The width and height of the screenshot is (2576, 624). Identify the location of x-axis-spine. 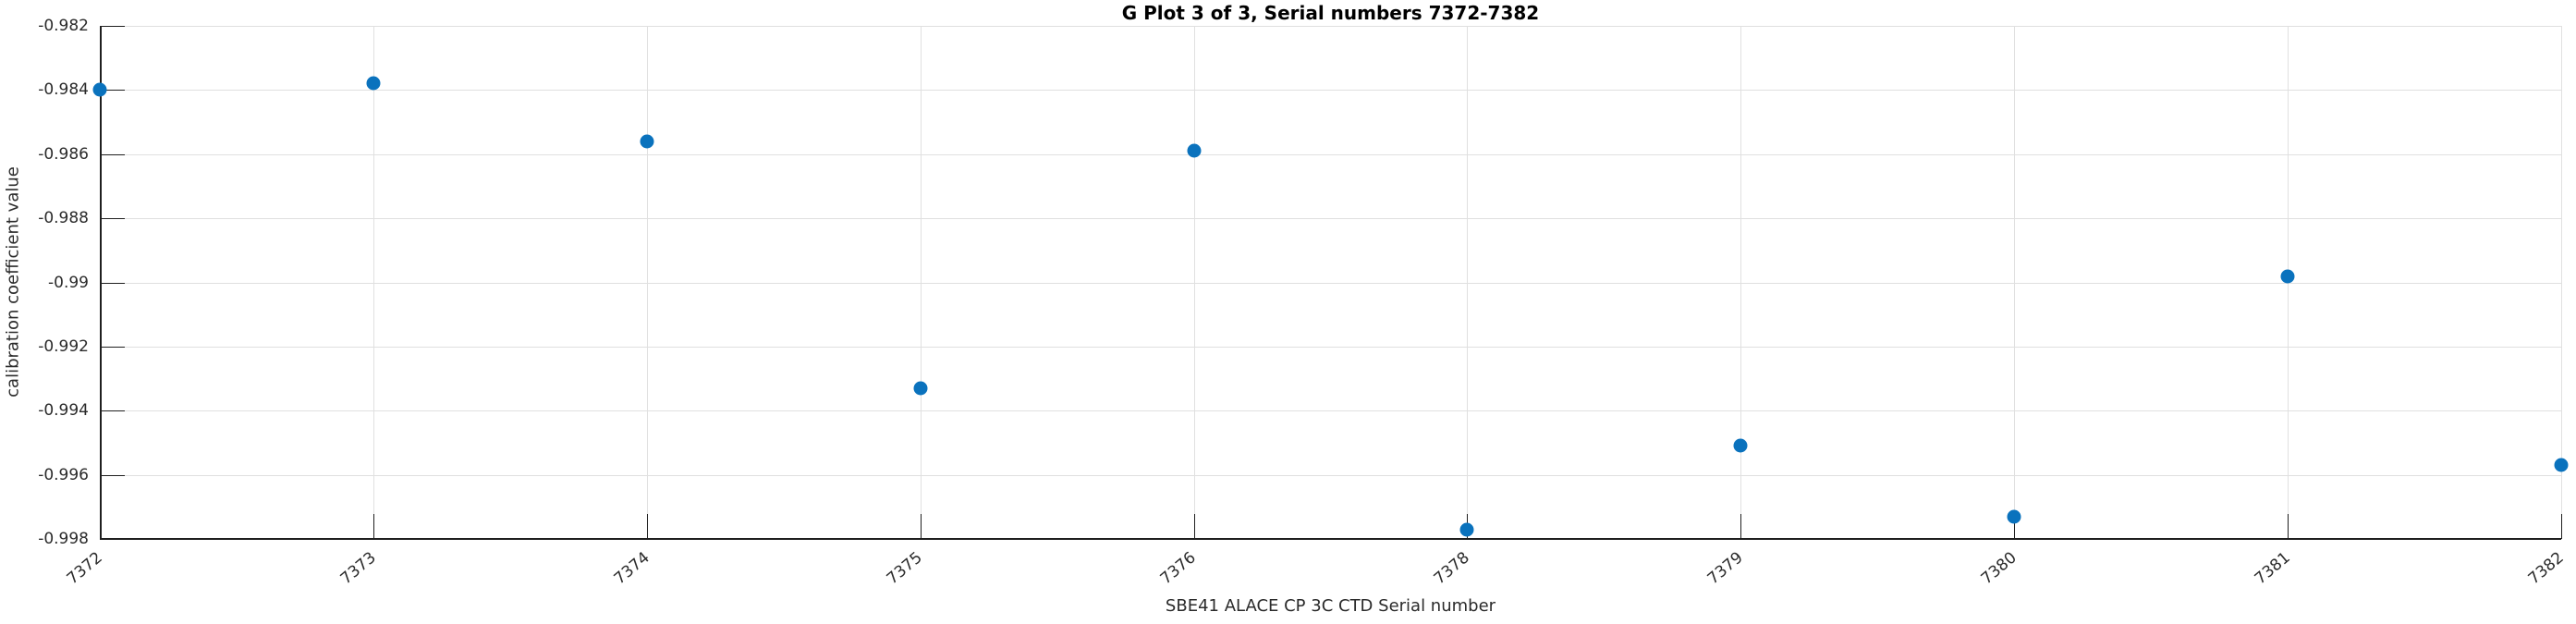
(1330, 539).